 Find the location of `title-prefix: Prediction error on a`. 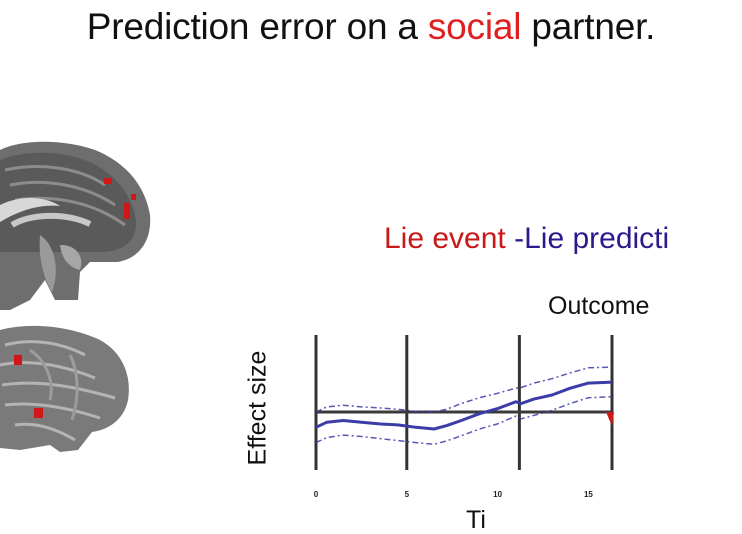

title-prefix: Prediction error on a is located at coordinates (257, 26).